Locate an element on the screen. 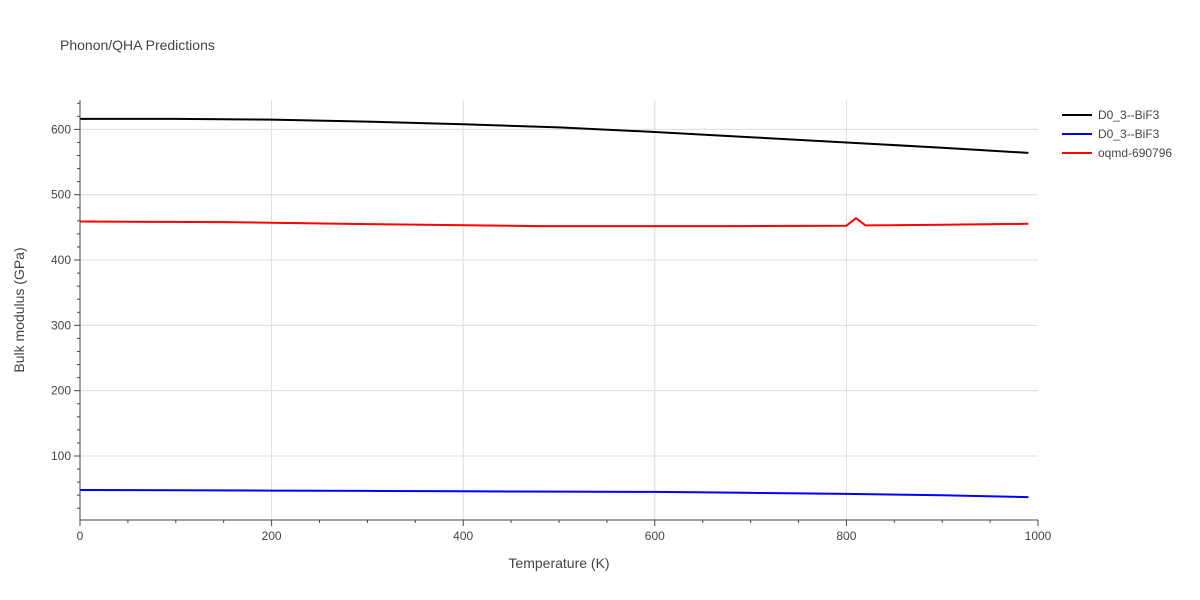  legend-item-1: D0_3--BiF3 is located at coordinates (1111, 115).